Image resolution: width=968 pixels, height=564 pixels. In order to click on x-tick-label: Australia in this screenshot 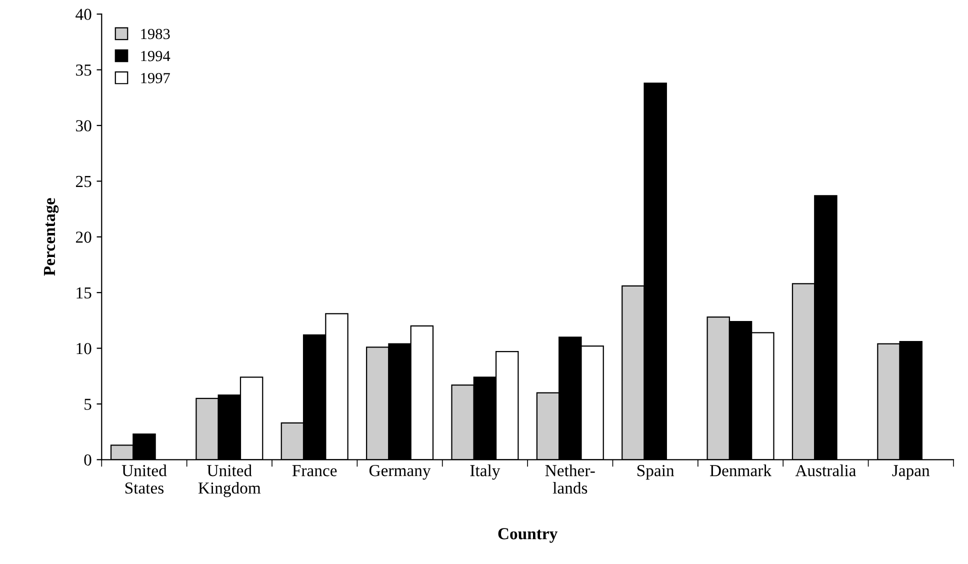, I will do `click(825, 470)`.